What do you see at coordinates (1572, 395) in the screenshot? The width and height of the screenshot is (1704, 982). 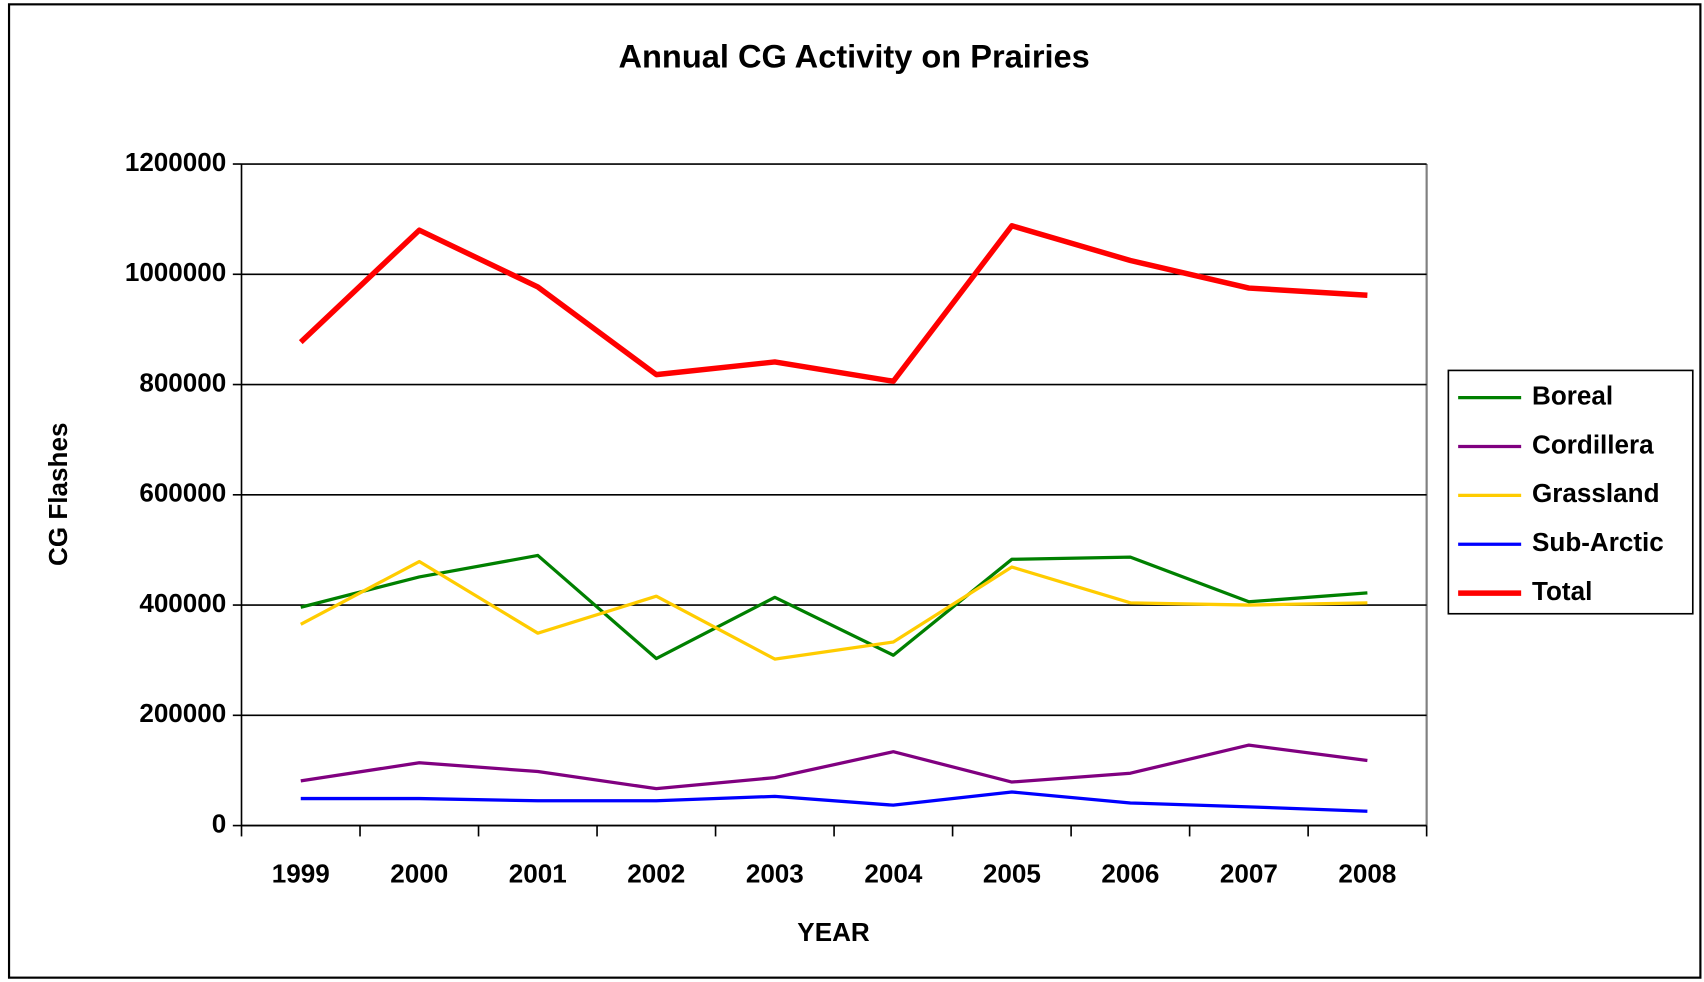 I see `legend-label: Boreal` at bounding box center [1572, 395].